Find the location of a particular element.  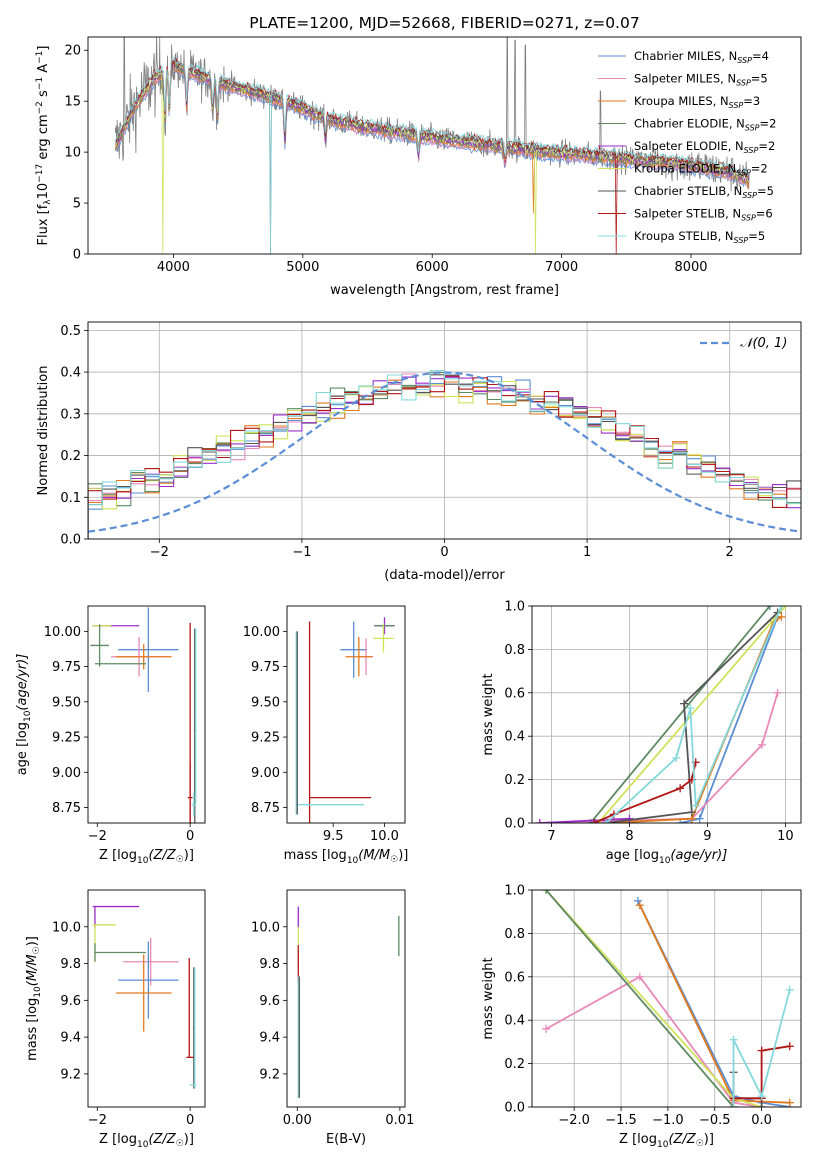

y-tick-label: 8.75 is located at coordinates (66, 808).